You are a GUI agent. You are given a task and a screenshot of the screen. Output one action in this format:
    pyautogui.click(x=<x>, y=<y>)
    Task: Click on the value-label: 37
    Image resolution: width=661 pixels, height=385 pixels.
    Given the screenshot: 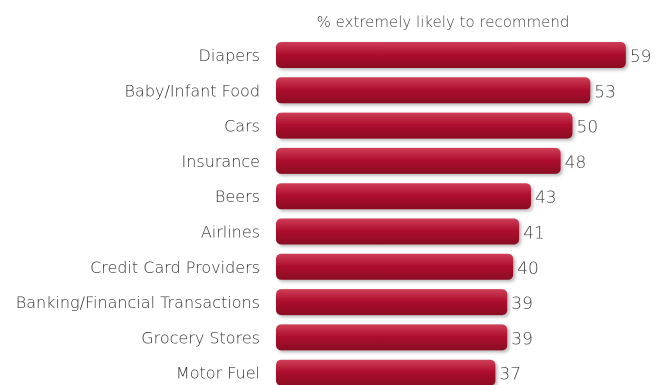 What is the action you would take?
    pyautogui.click(x=510, y=375)
    